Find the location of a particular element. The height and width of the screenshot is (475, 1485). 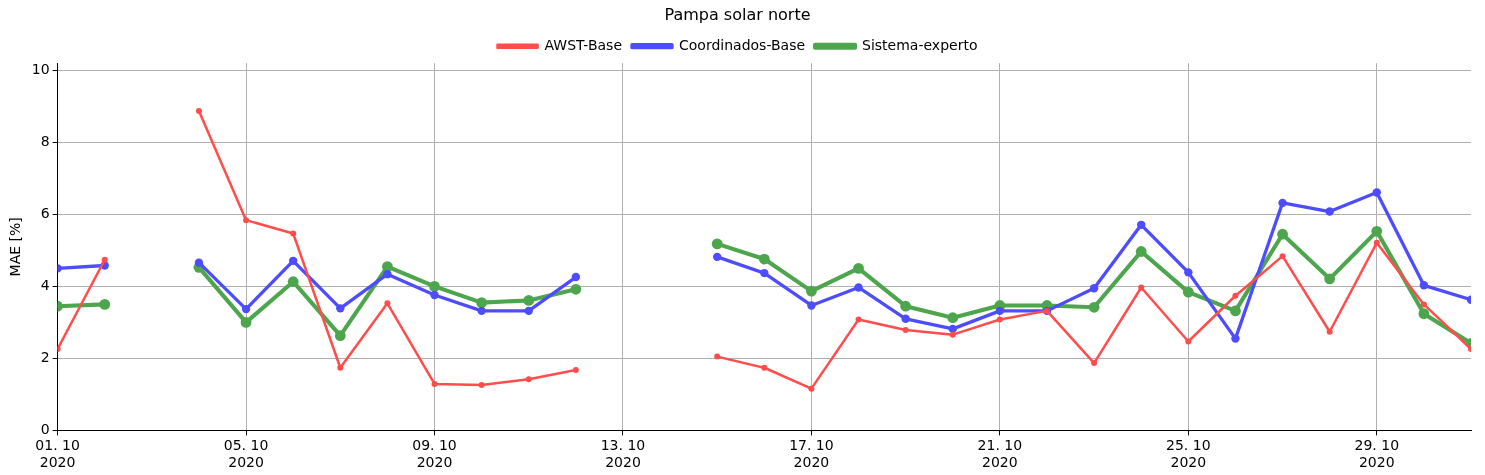

legend-label: Sistema-experto is located at coordinates (920, 44).